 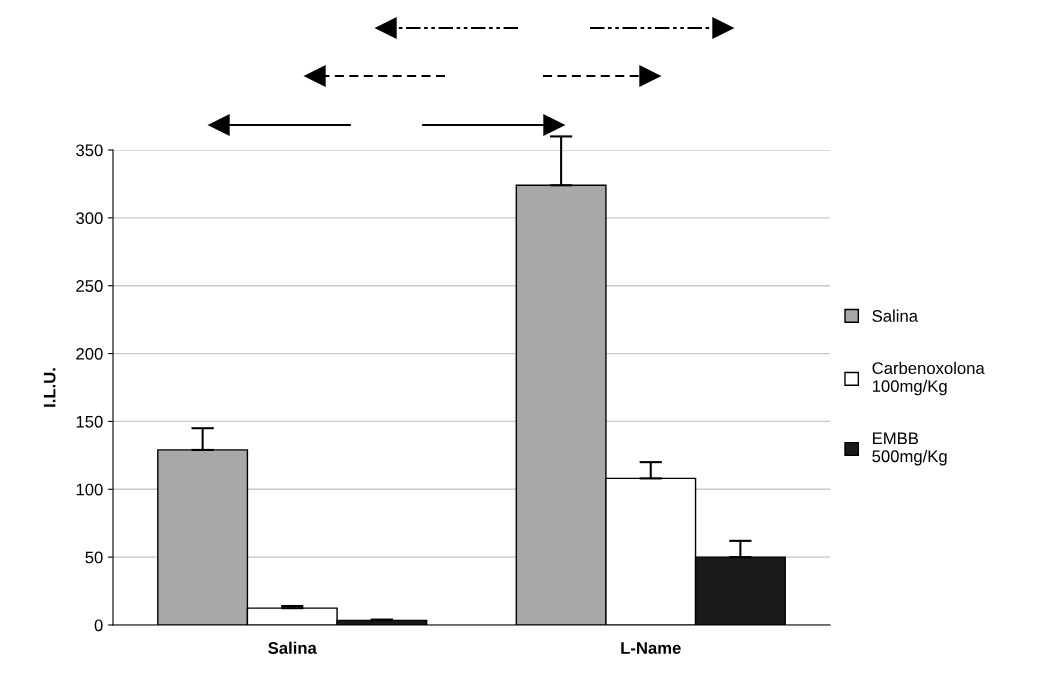 I want to click on y-tick-label: 250, so click(x=89, y=286).